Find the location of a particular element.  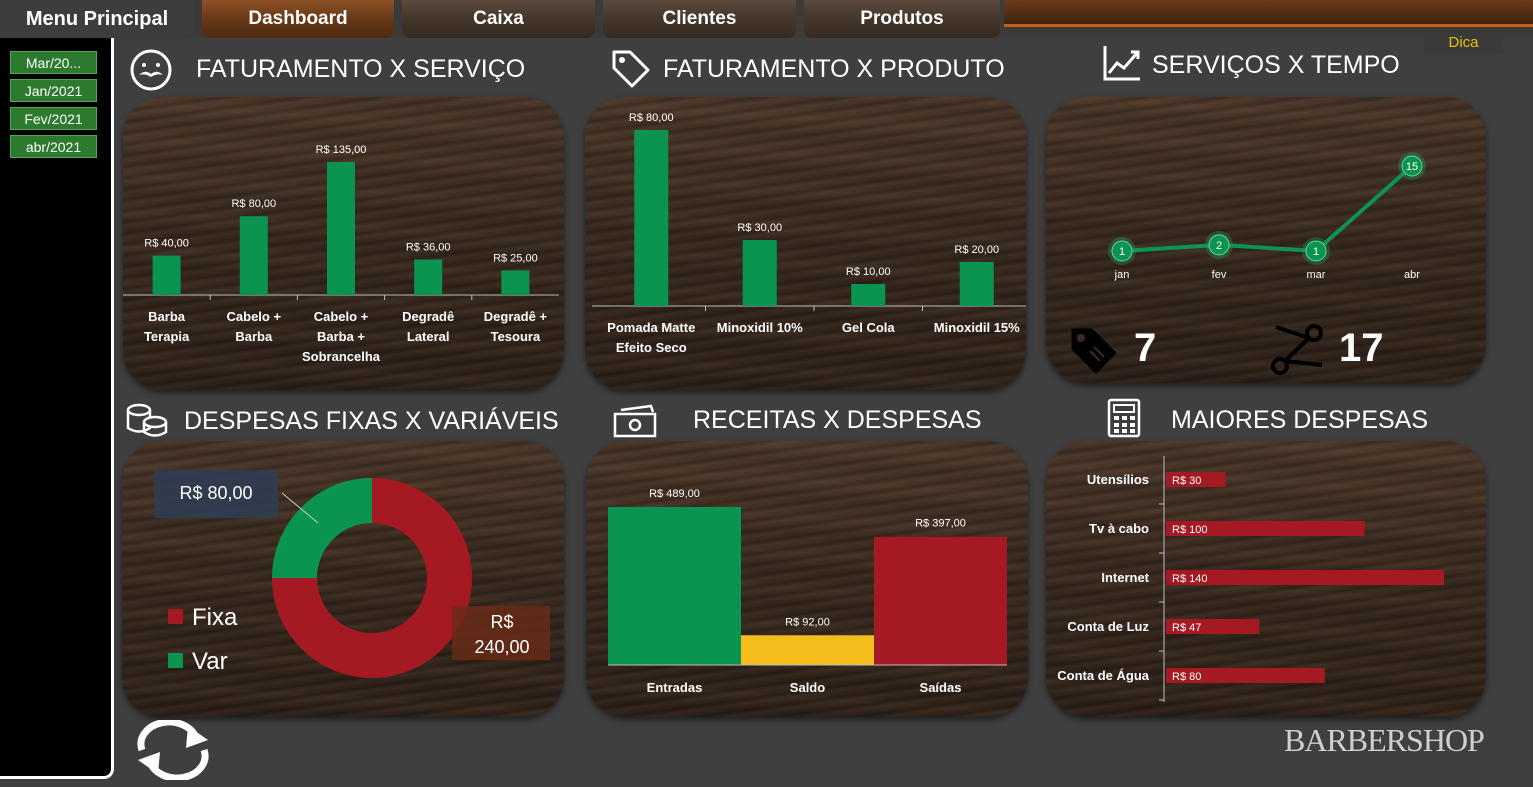

category-label: Entradas is located at coordinates (675, 687).